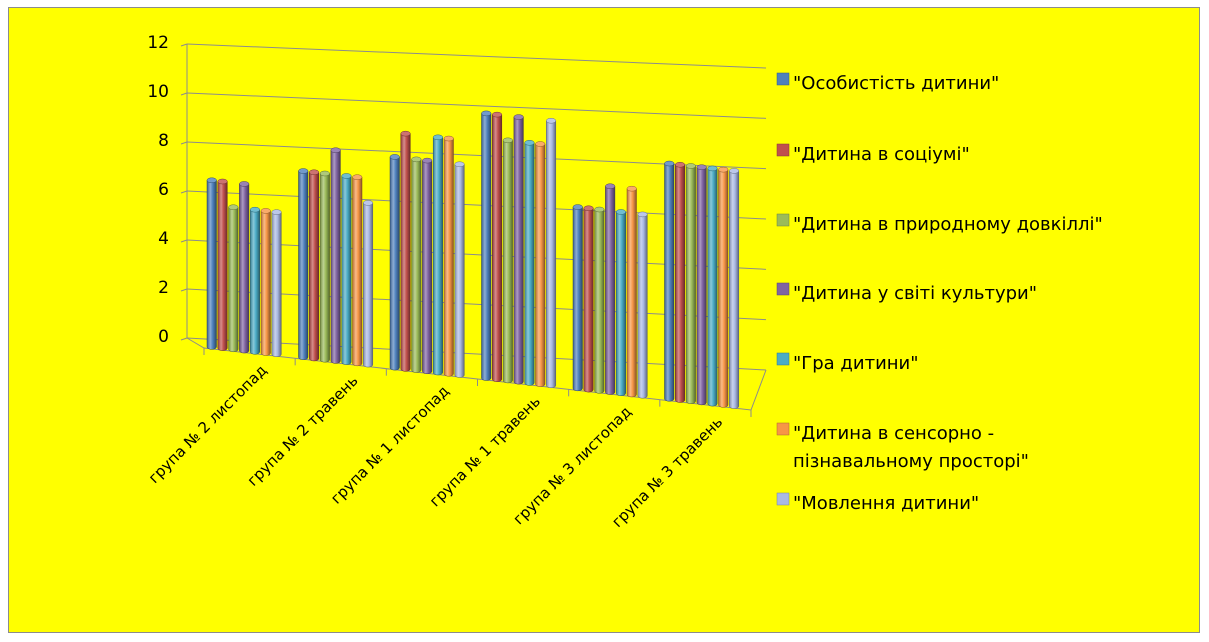 Image resolution: width=1209 pixels, height=642 pixels. I want to click on y-tick-label: 8, so click(163, 141).